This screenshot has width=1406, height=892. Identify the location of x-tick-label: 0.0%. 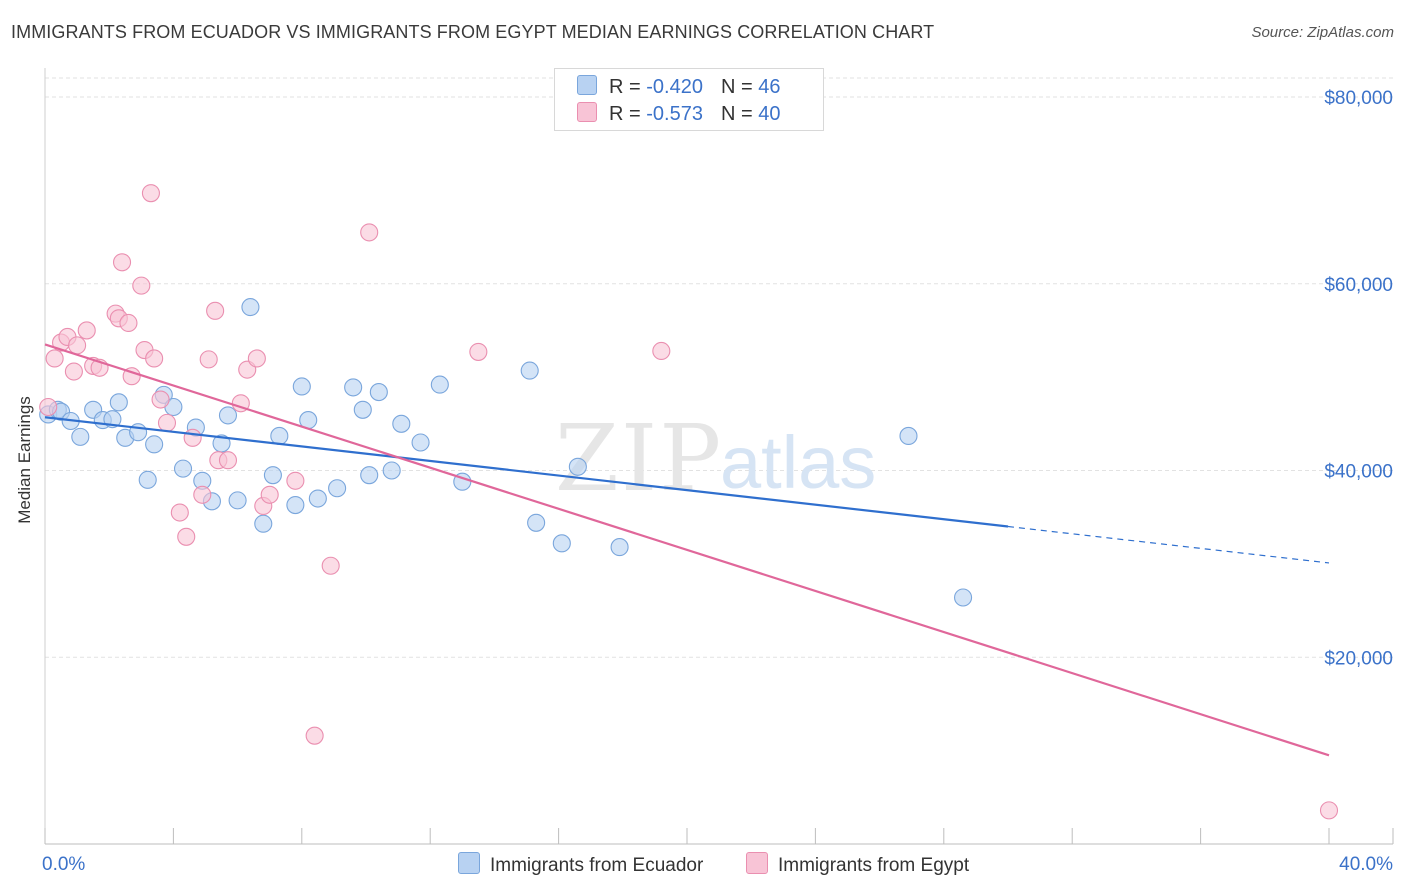
(63, 864).